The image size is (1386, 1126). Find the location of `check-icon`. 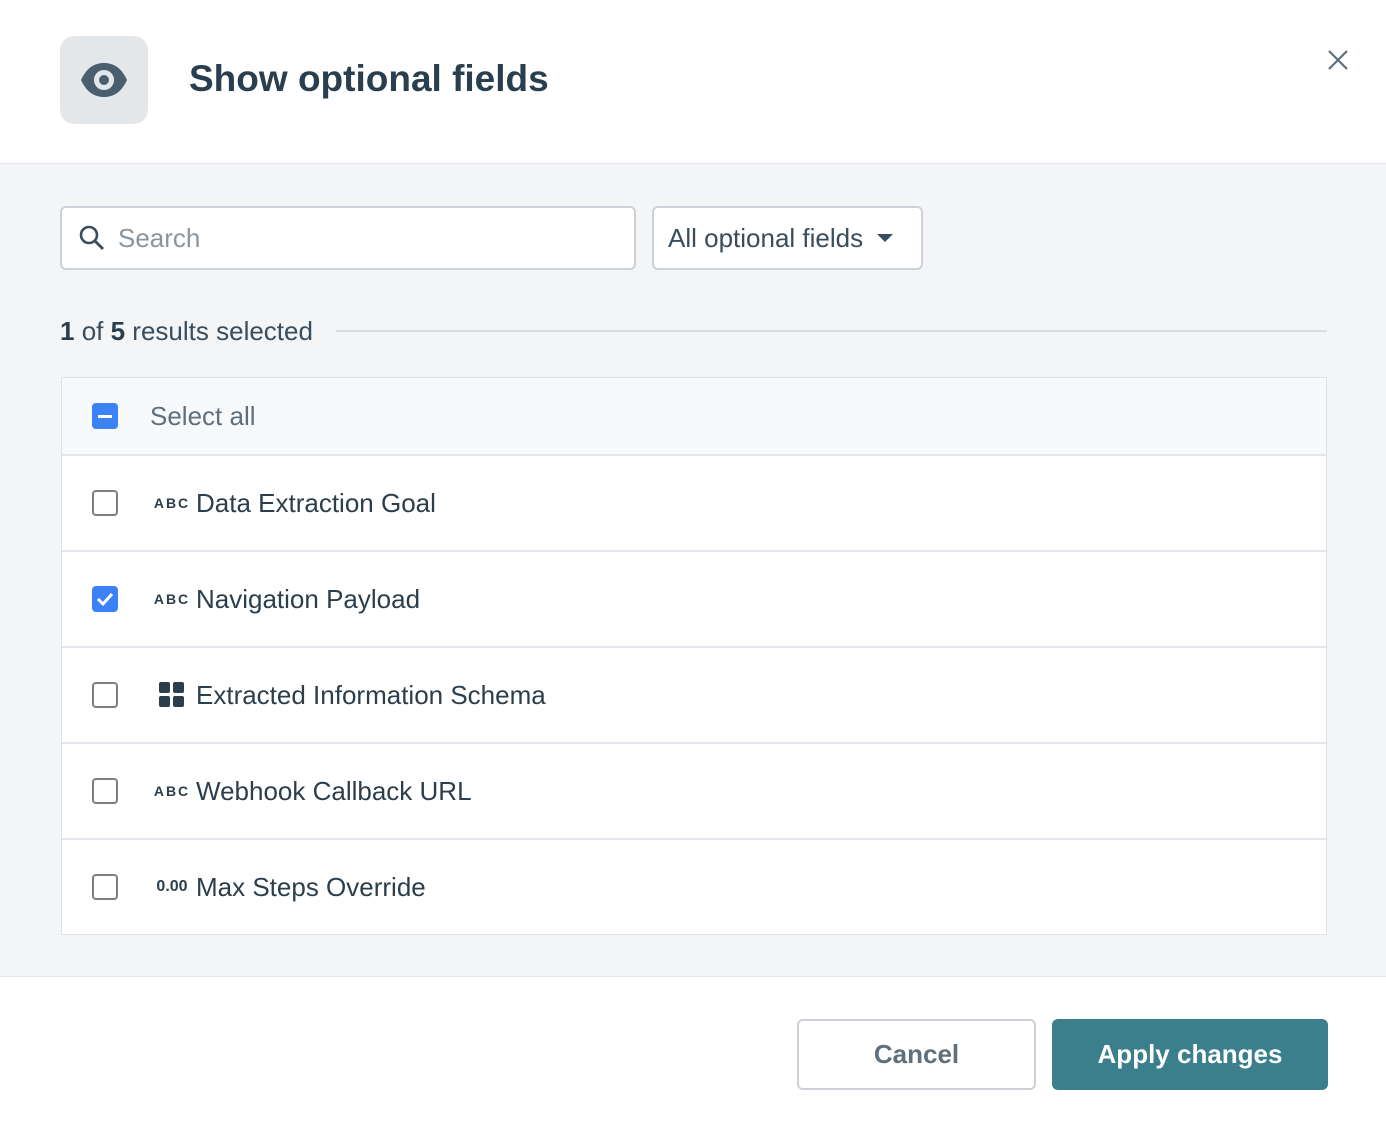

check-icon is located at coordinates (105, 599).